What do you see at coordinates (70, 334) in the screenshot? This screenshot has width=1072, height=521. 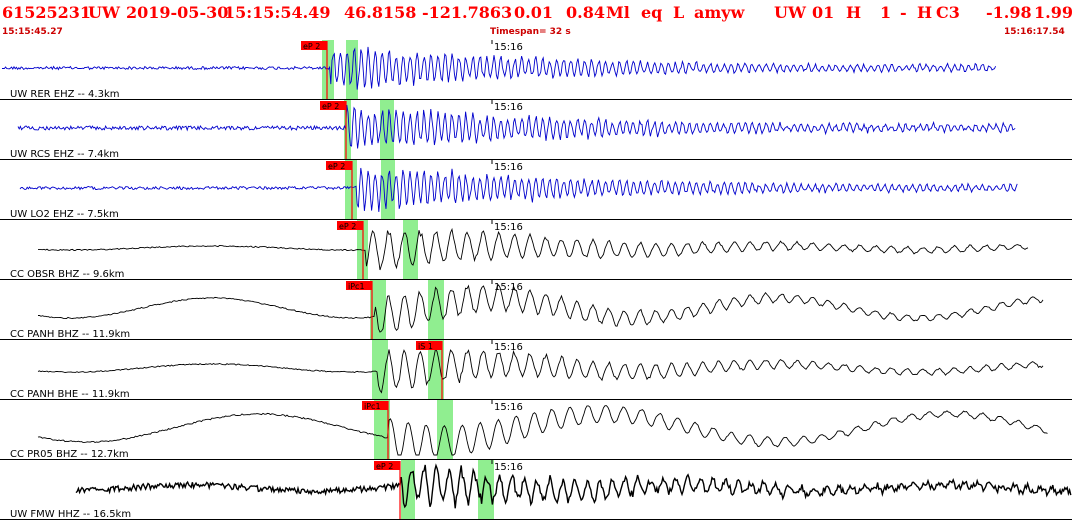 I see `station-label: CC PANH BHZ -- 11.9km` at bounding box center [70, 334].